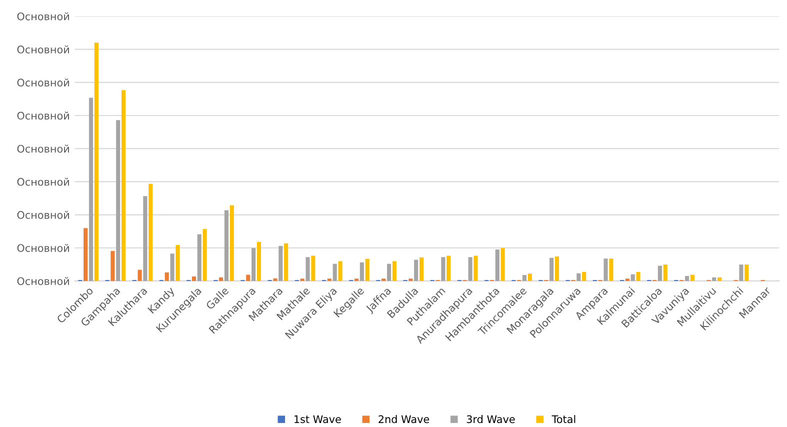  I want to click on legend-label: 1st Wave, so click(317, 419).